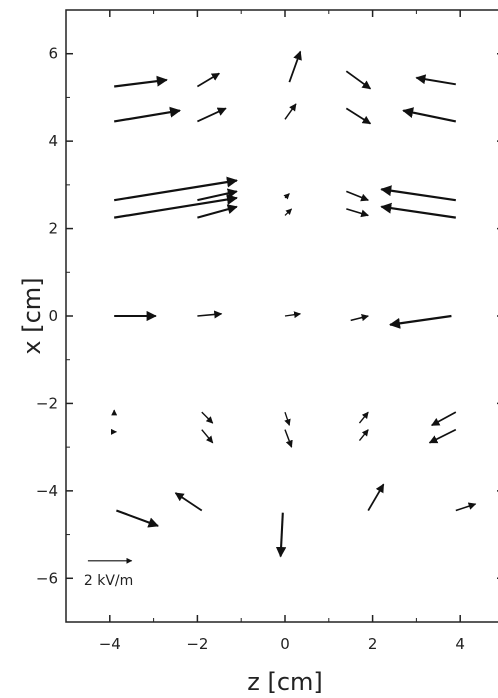  I want to click on y-tick-label: 2, so click(53, 229).